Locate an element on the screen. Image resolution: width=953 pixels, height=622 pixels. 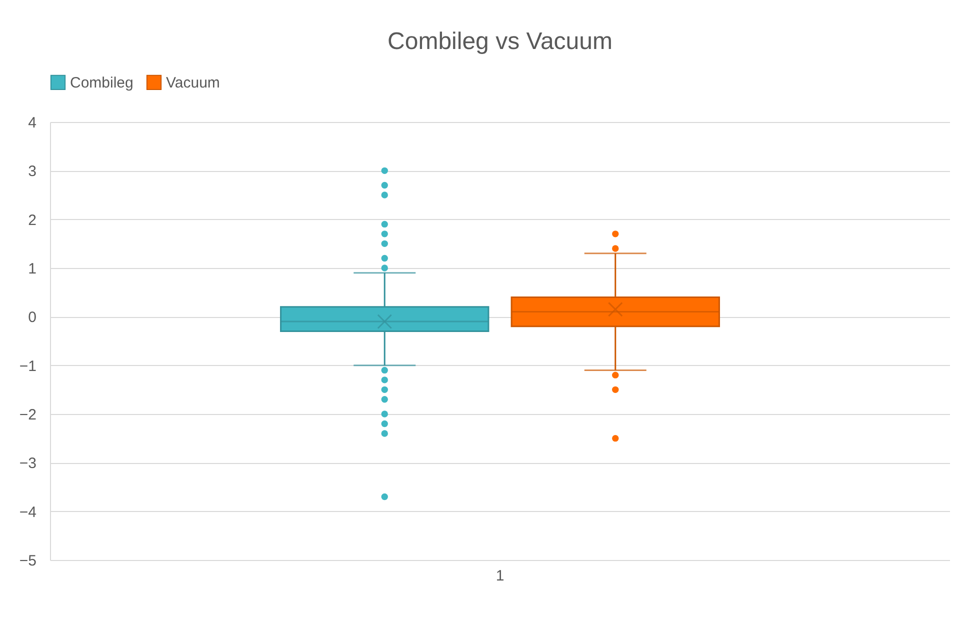
y-tick-label: 3 is located at coordinates (32, 171).